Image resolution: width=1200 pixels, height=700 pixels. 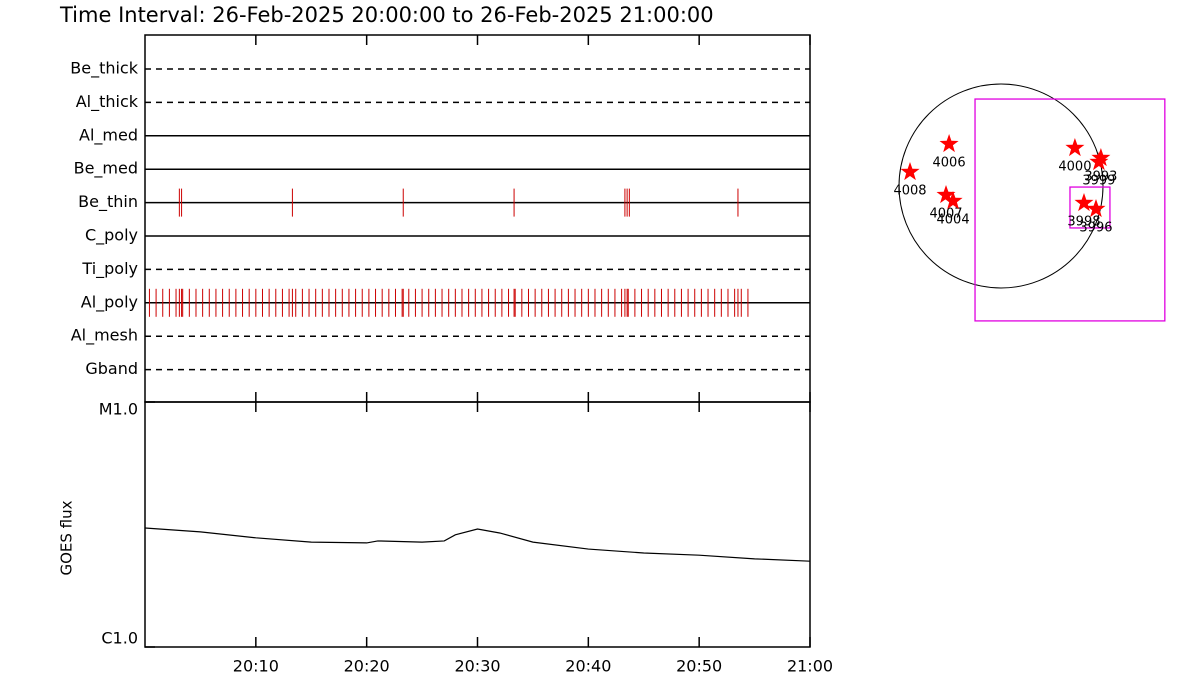 I want to click on x-tick-label: 21:00, so click(x=810, y=666).